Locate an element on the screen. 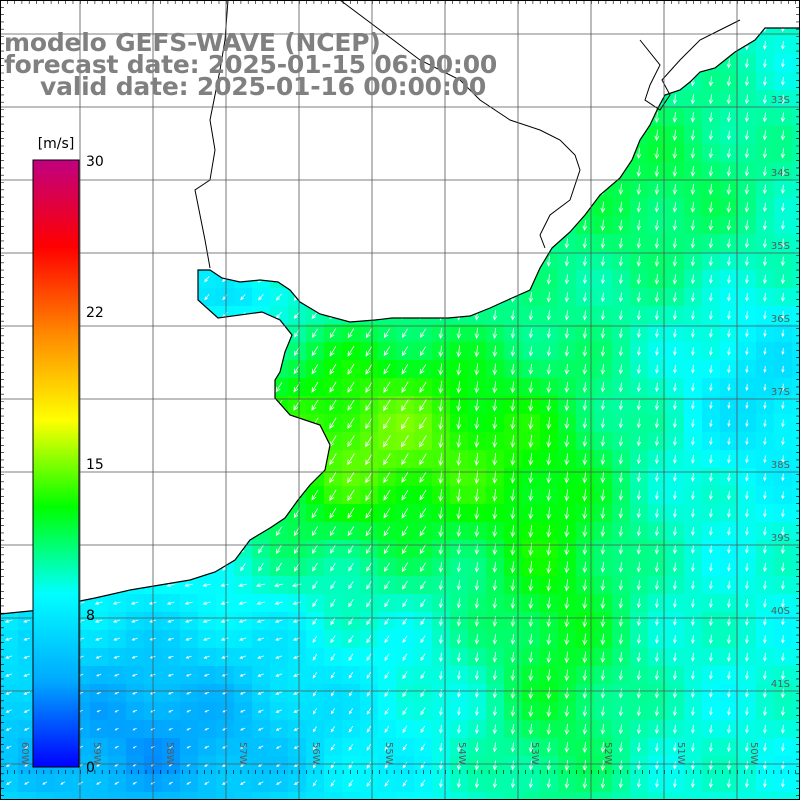 Image resolution: width=800 pixels, height=800 pixels. border-line is located at coordinates (211, 134).